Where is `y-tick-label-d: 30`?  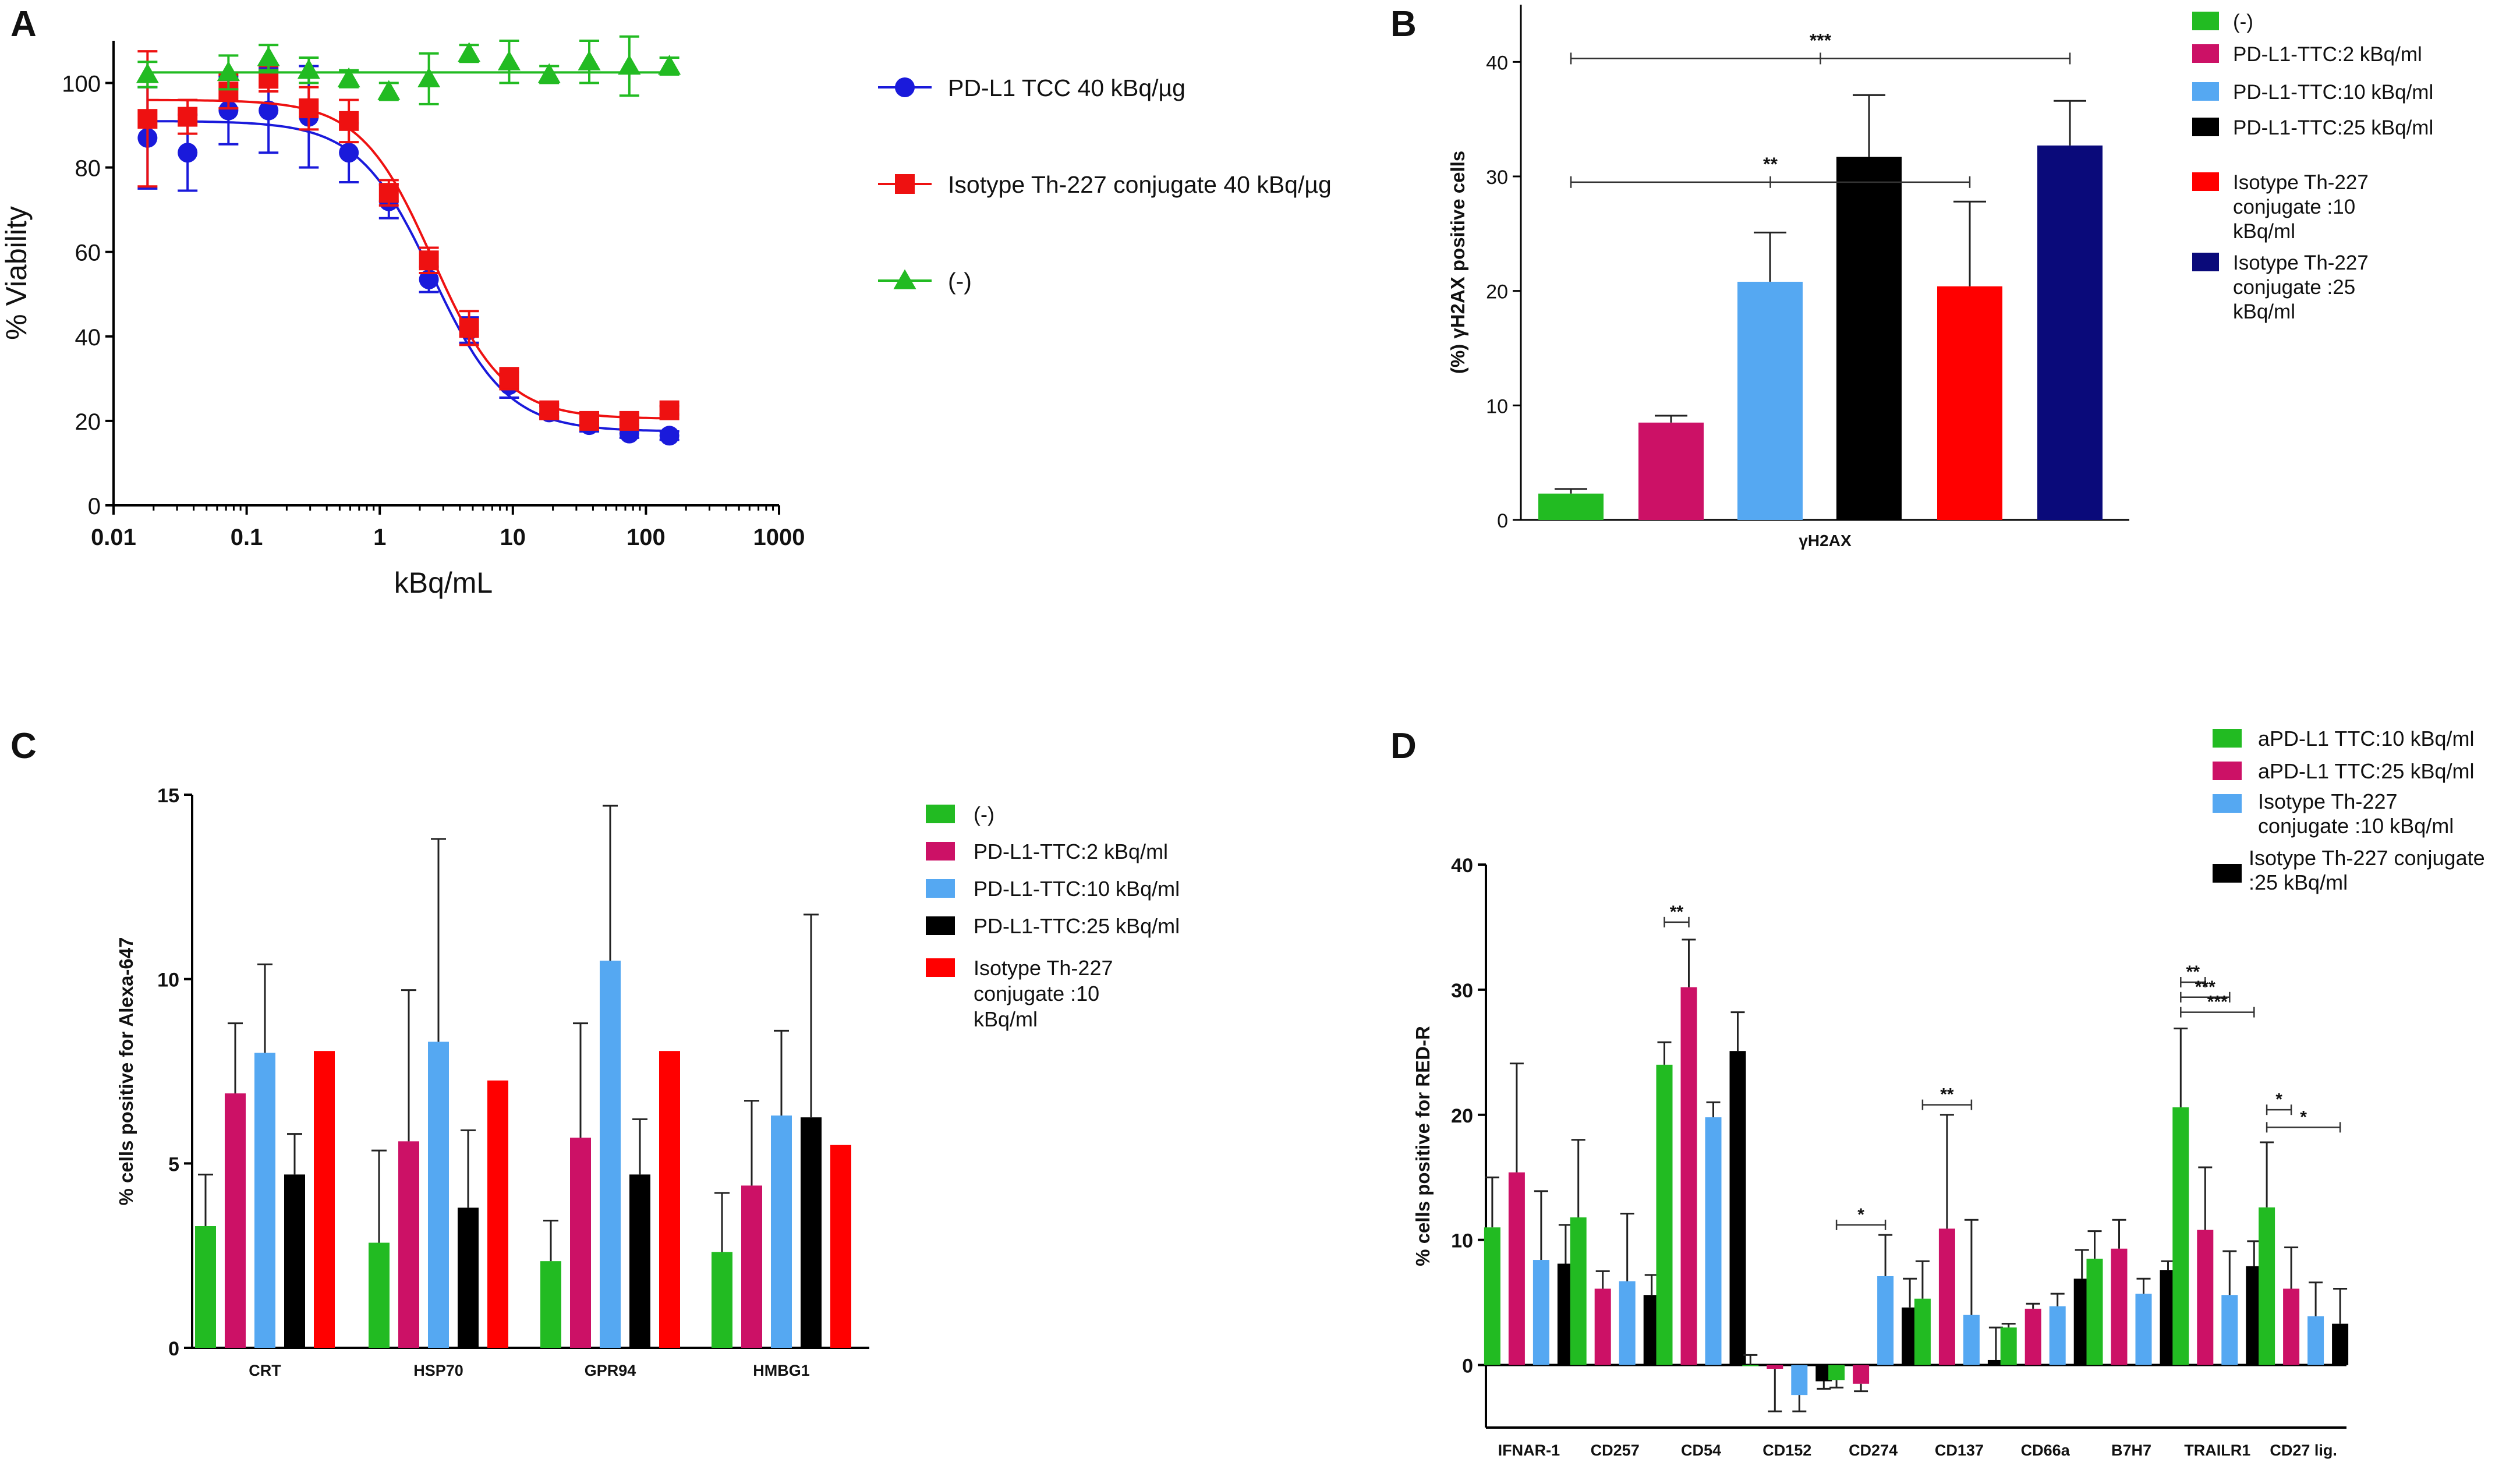 y-tick-label-d: 30 is located at coordinates (1462, 991).